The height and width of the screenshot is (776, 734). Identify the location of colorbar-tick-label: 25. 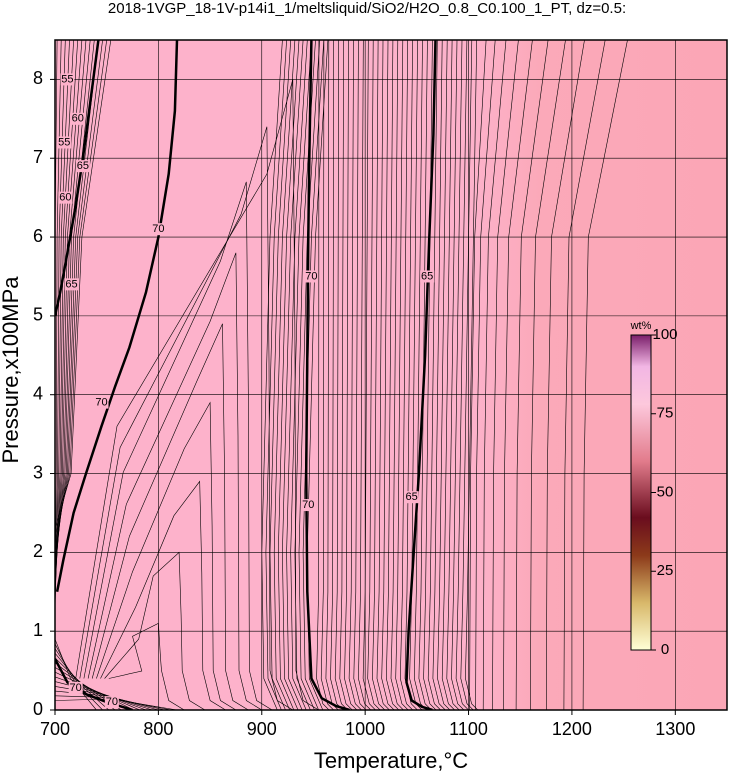
(665, 570).